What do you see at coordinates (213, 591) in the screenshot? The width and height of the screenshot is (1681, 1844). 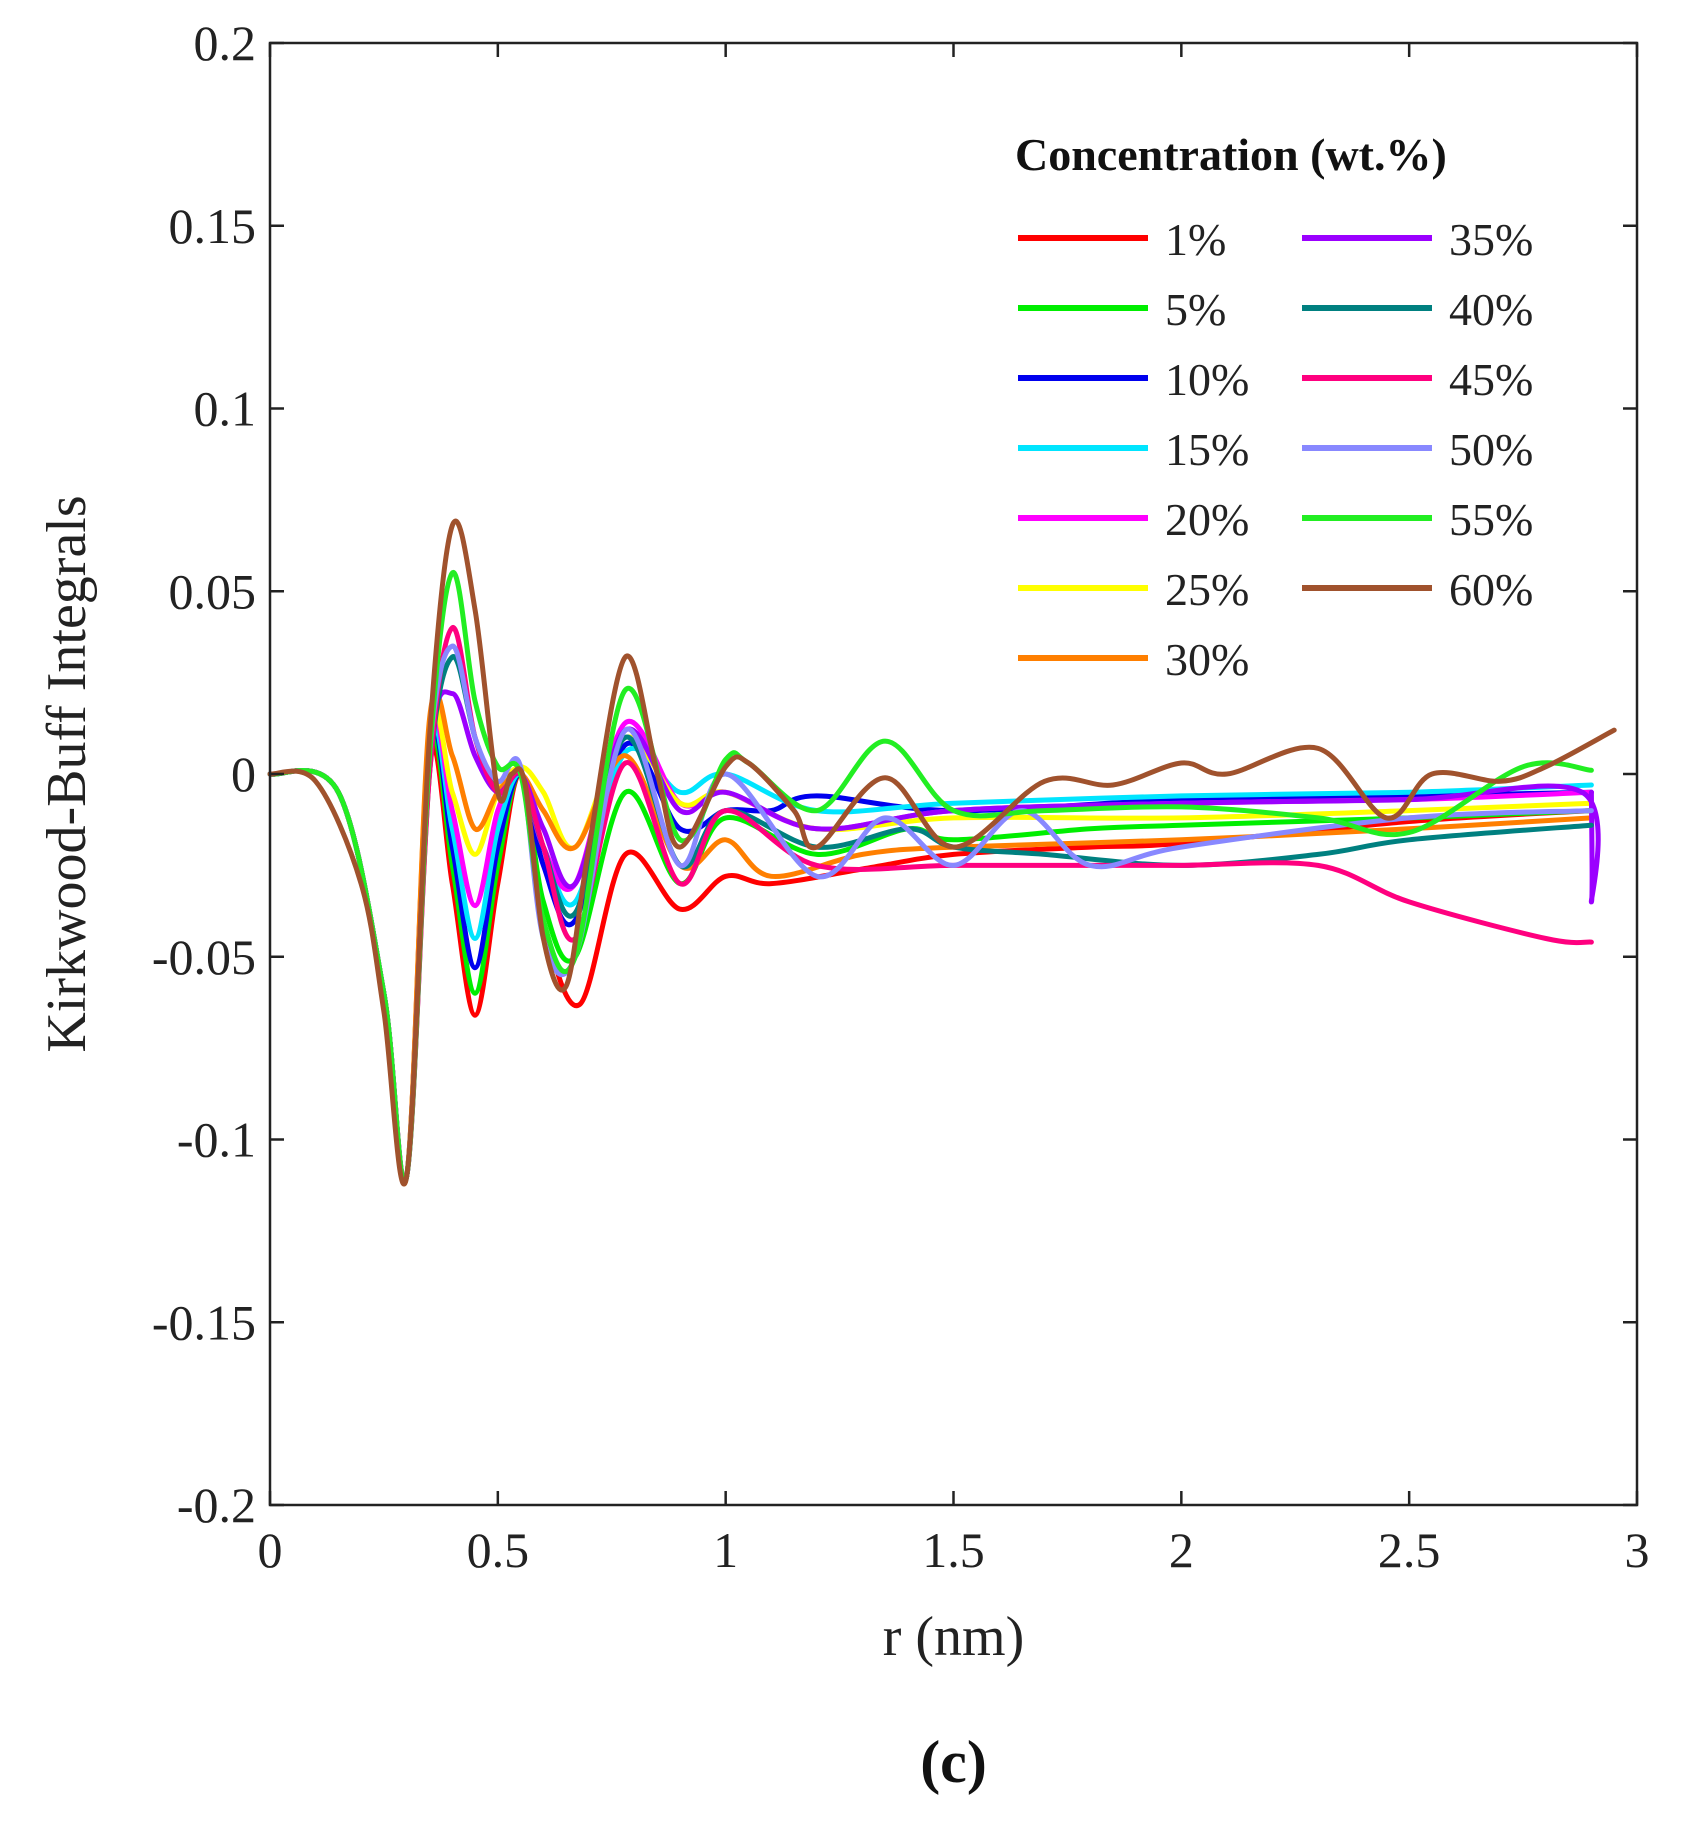 I see `y-tick-label: 0.05` at bounding box center [213, 591].